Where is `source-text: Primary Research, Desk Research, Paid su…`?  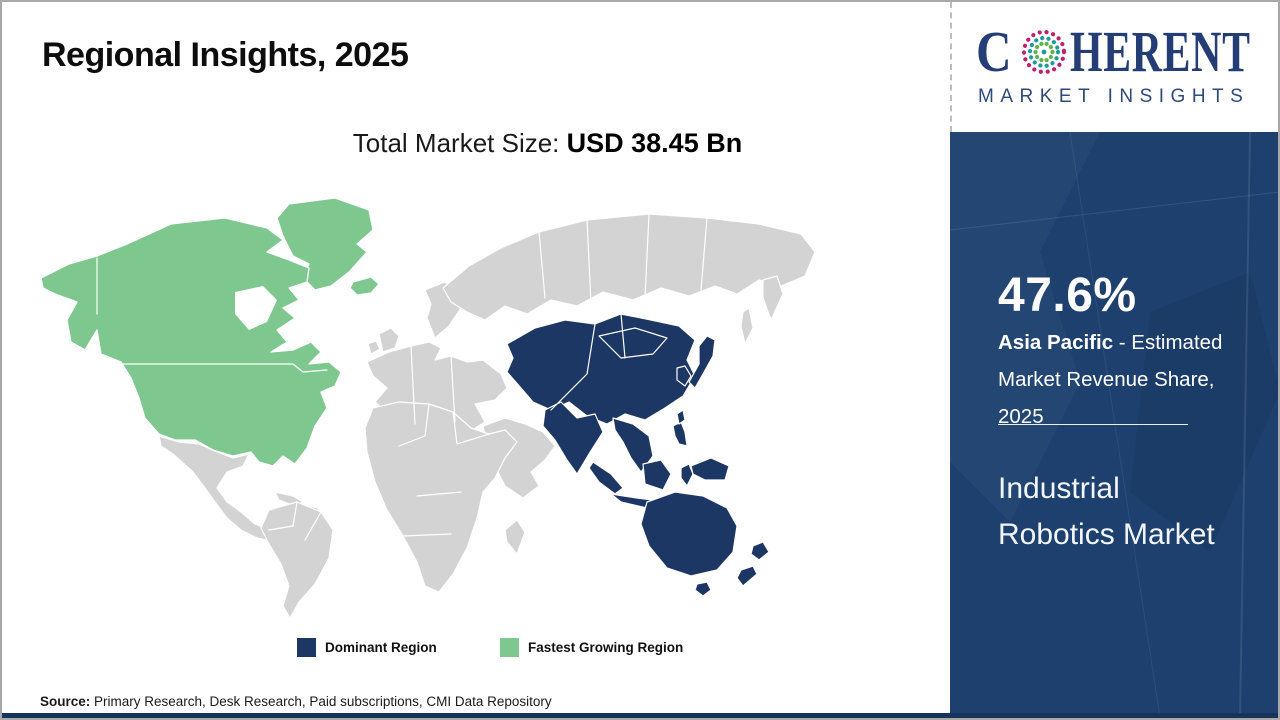 source-text: Primary Research, Desk Research, Paid su… is located at coordinates (321, 701).